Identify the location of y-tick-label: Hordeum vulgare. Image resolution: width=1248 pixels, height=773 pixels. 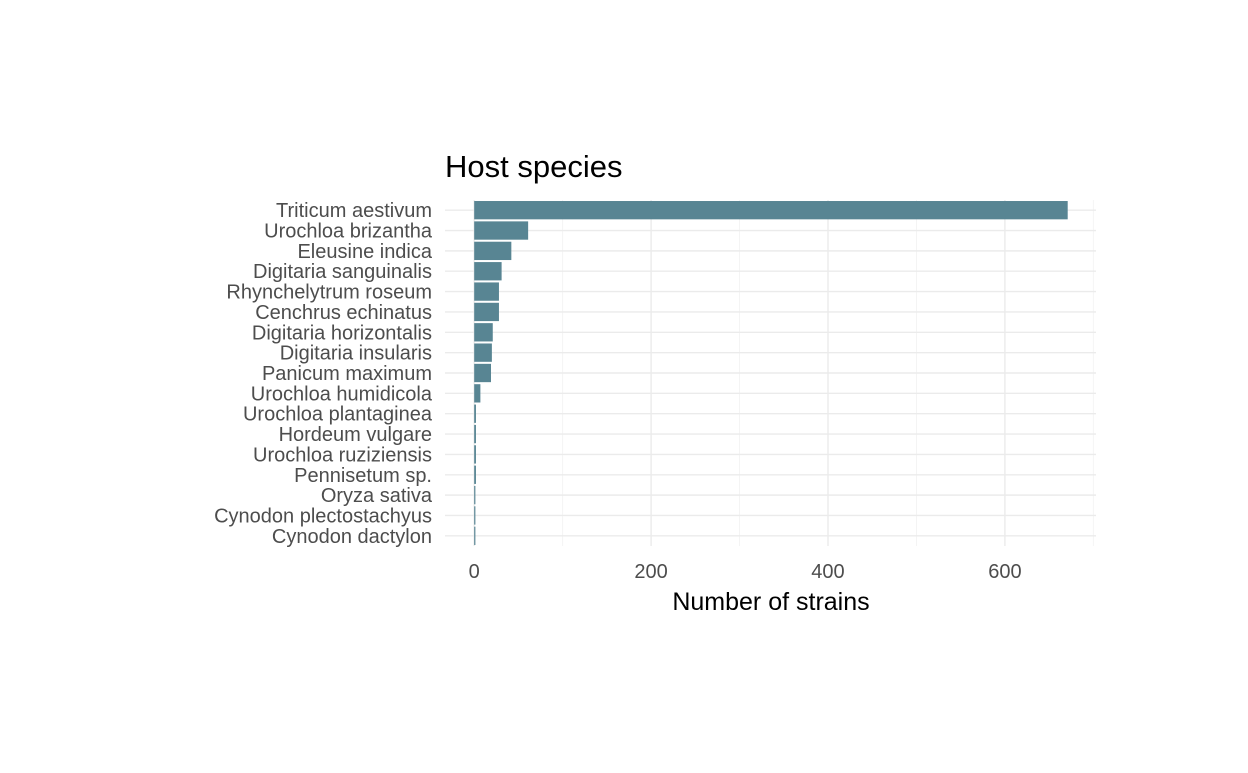
(355, 435).